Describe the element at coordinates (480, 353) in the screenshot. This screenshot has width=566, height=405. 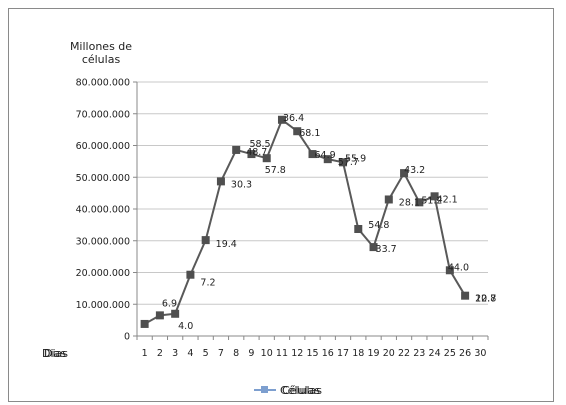
I see `x-tick-label: 30` at that location.